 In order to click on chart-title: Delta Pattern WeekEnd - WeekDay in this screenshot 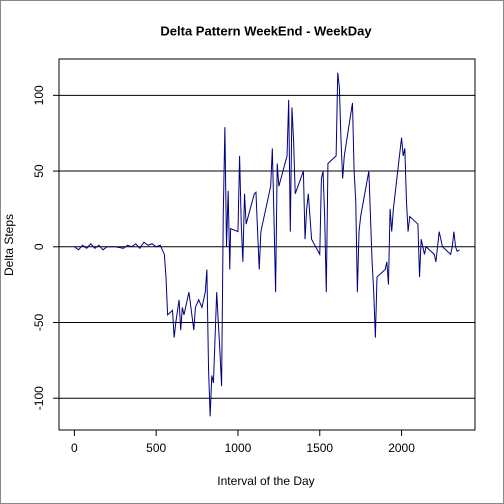, I will do `click(266, 30)`.